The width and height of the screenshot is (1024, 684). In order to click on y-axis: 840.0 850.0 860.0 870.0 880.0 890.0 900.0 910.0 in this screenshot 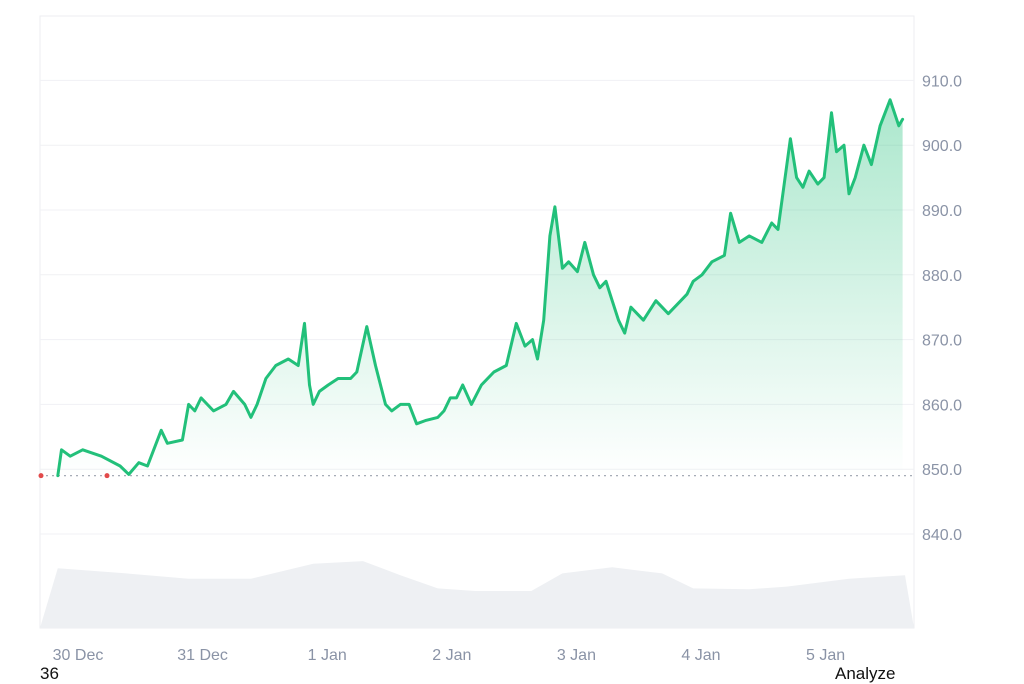, I will do `click(942, 308)`.